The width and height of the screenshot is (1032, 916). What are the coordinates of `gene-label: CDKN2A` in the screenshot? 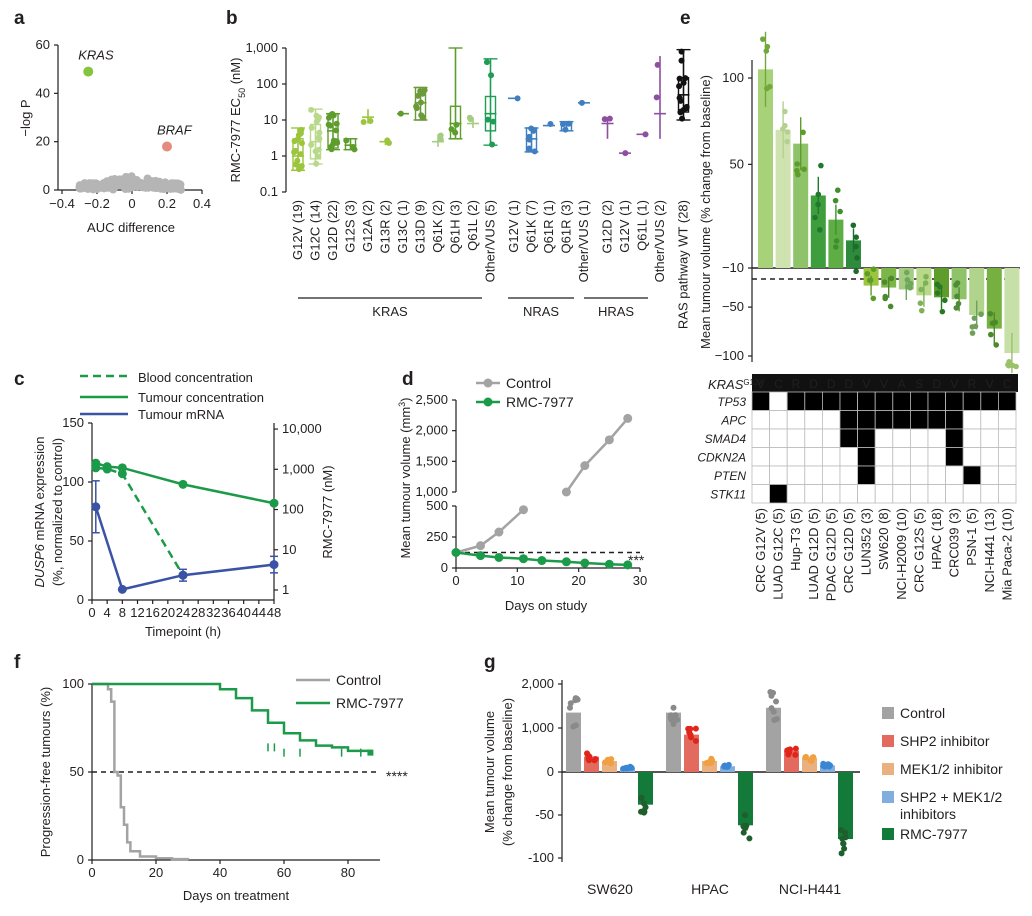 It's located at (721, 458).